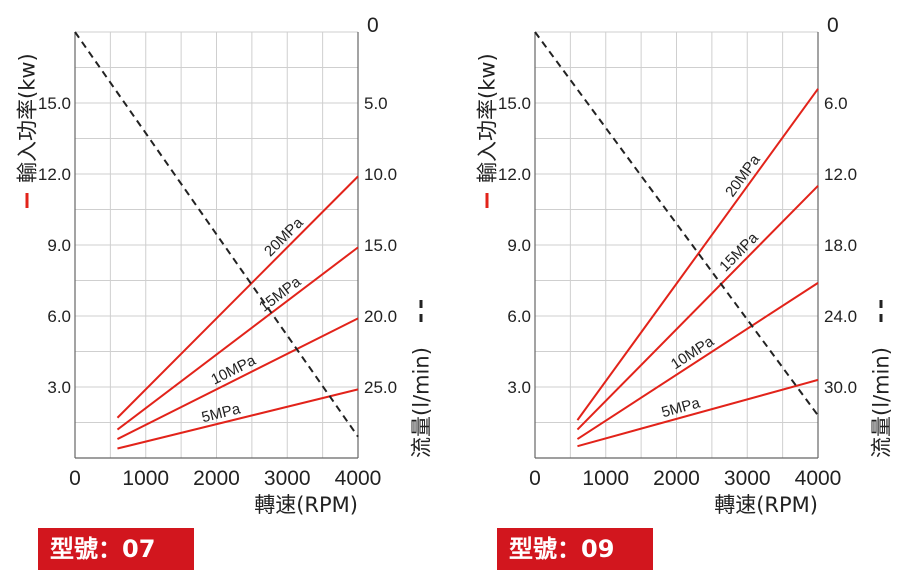 The image size is (899, 583). I want to click on y-right-tick-label: 6.0, so click(836, 103).